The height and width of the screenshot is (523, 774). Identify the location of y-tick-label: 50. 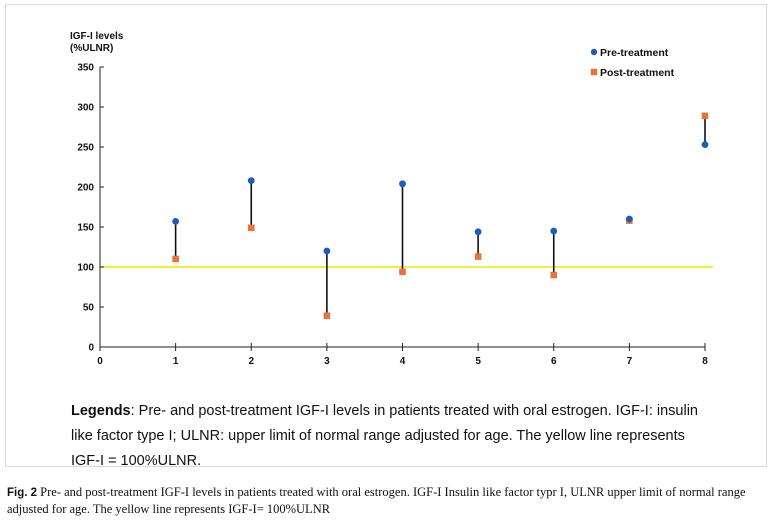
(89, 308).